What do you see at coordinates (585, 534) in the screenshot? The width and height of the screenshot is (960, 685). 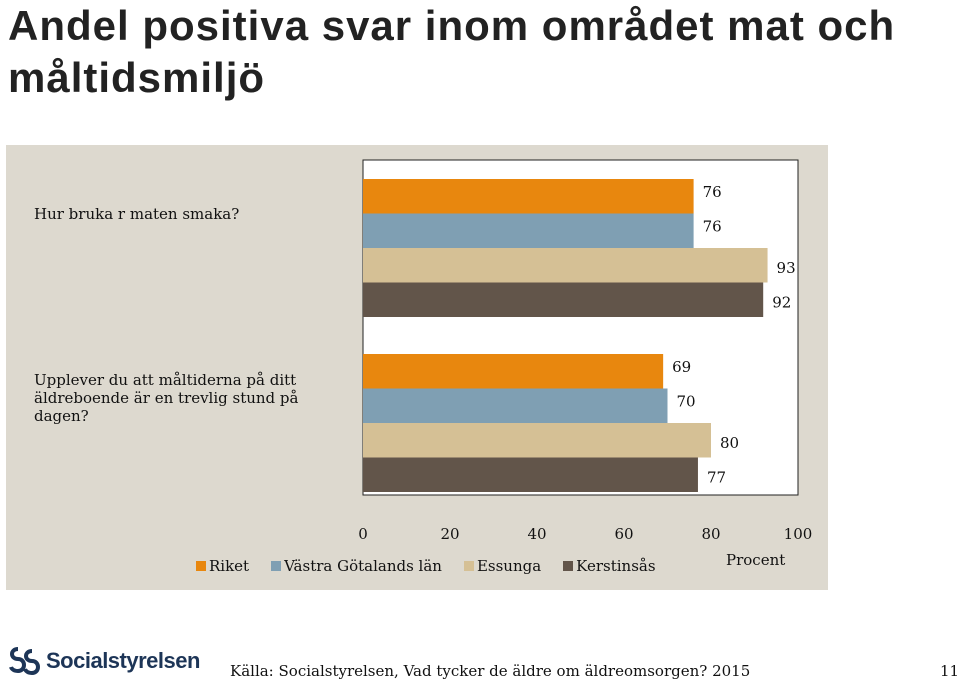 I see `x-tick-labels: 0 20 40 60 80 100` at bounding box center [585, 534].